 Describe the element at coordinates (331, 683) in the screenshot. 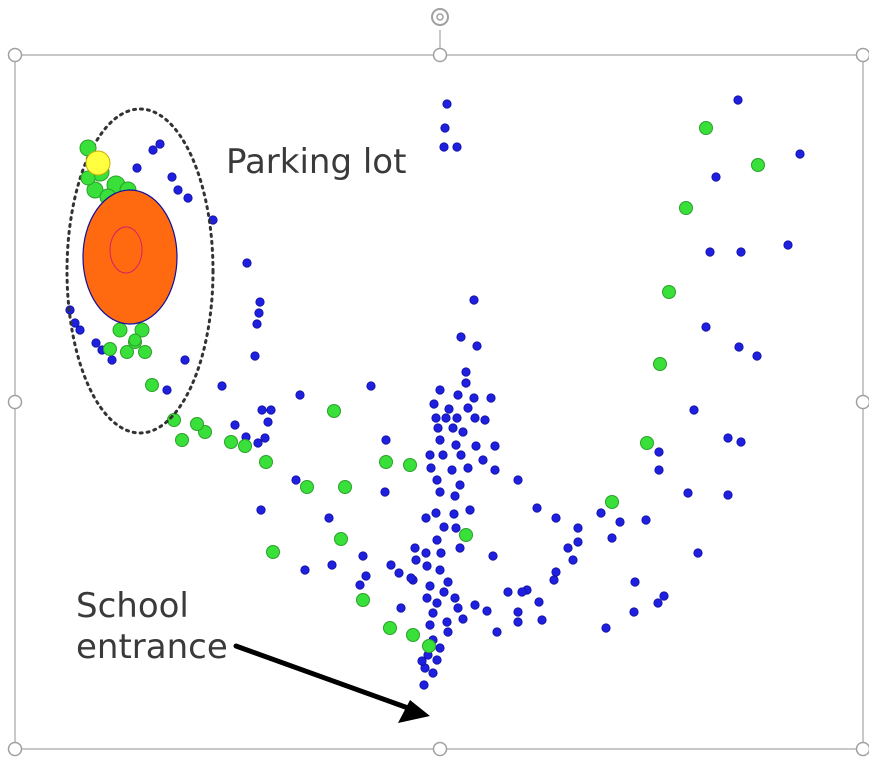

I see `arrow-icon` at that location.